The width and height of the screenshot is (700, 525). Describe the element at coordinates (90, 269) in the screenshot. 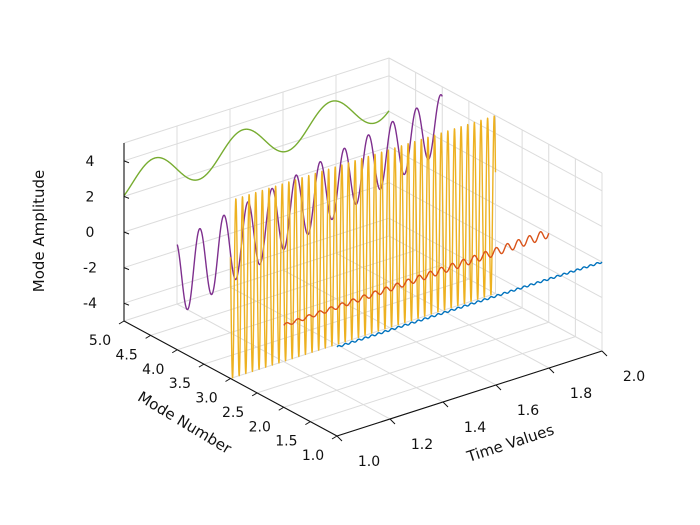

I see `z-tick-label: -2` at that location.